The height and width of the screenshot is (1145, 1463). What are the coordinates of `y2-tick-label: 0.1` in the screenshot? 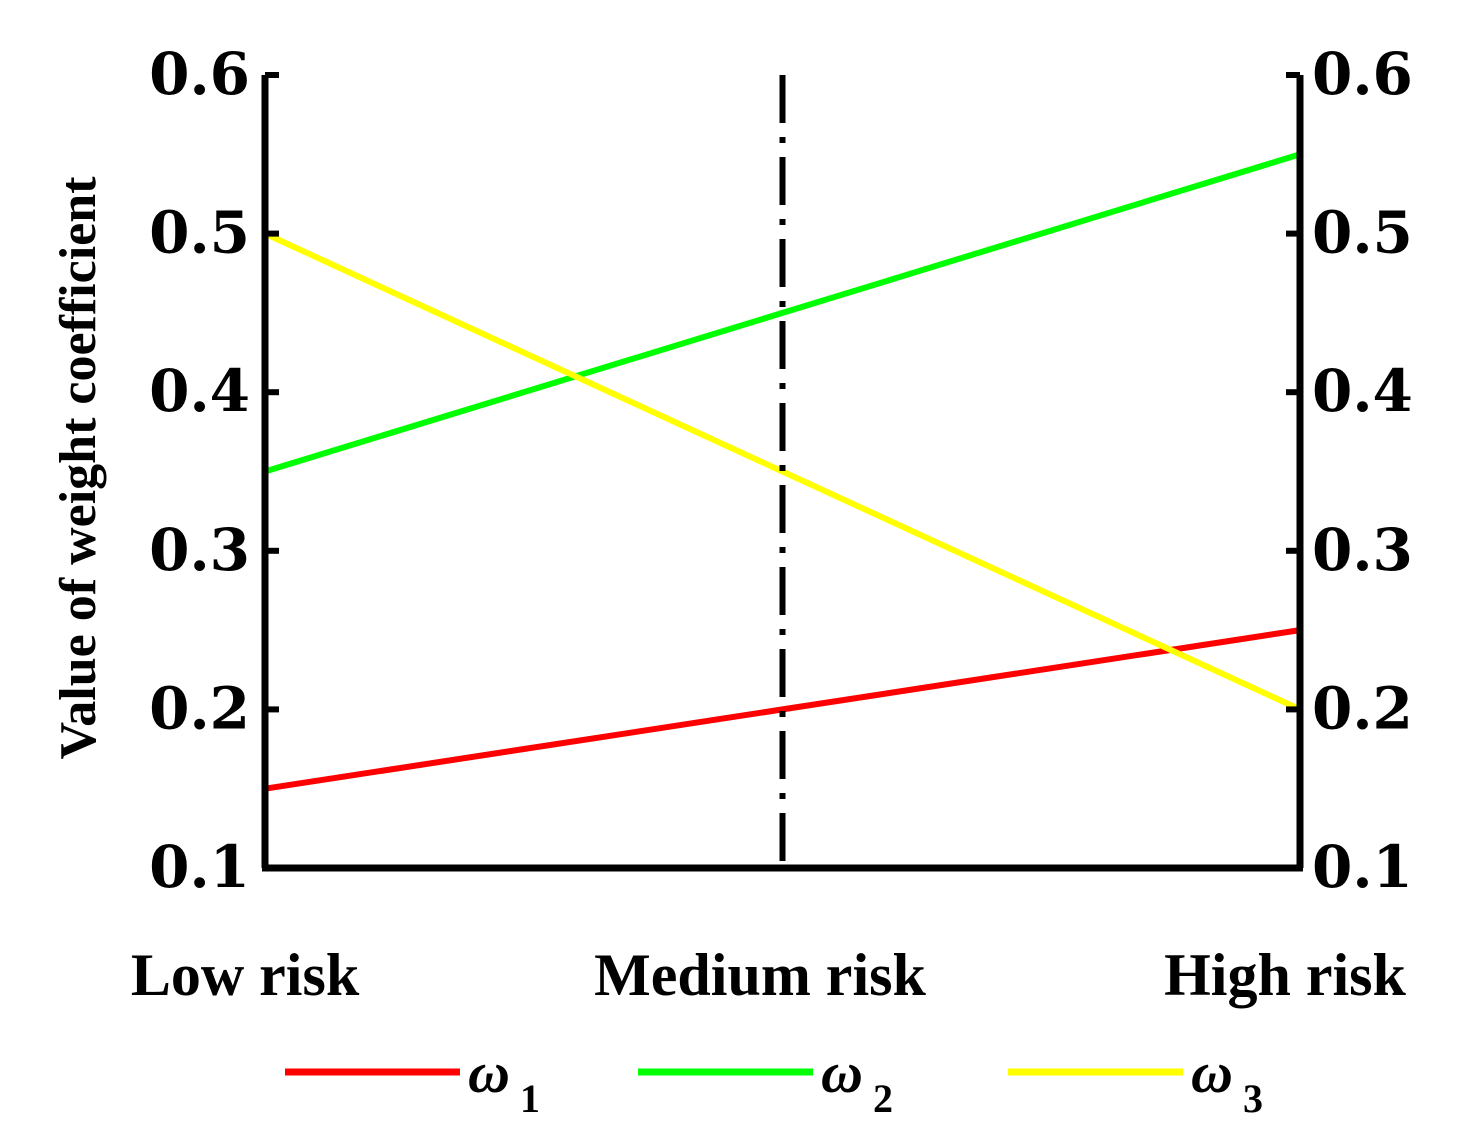 It's located at (1362, 867).